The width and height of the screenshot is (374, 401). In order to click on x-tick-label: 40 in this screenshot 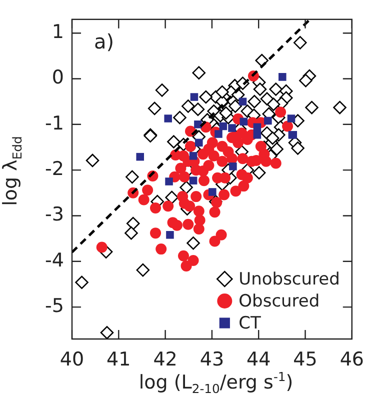, I will do `click(72, 359)`.